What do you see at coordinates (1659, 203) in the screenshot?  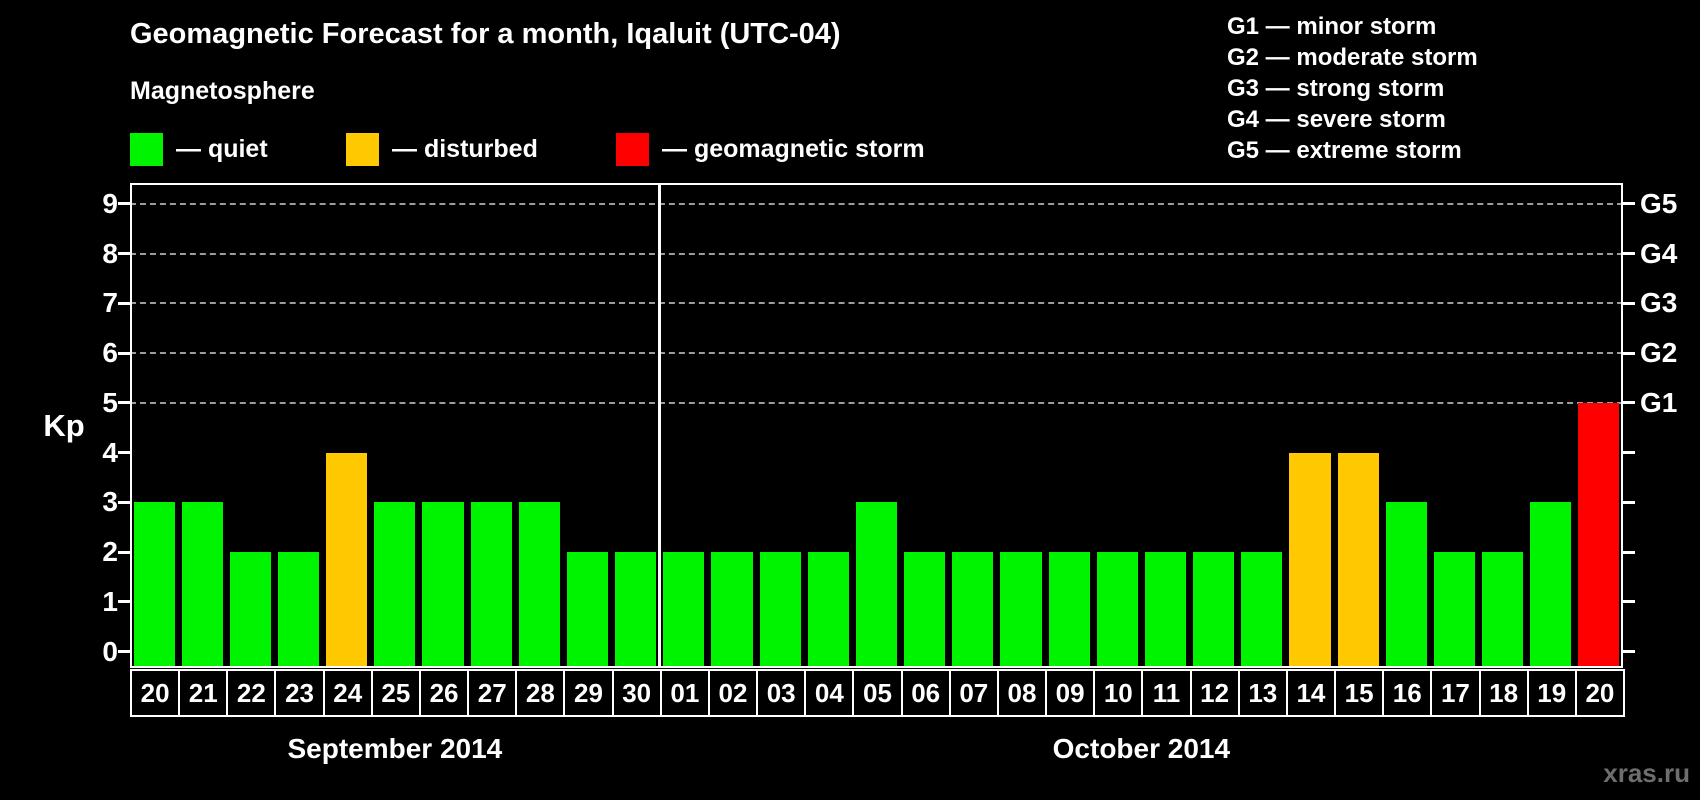 I see `right-axis-label-g5: G5` at bounding box center [1659, 203].